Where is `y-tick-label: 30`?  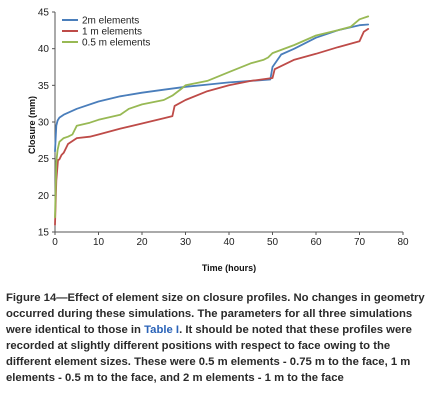
y-tick-label: 30 is located at coordinates (44, 123).